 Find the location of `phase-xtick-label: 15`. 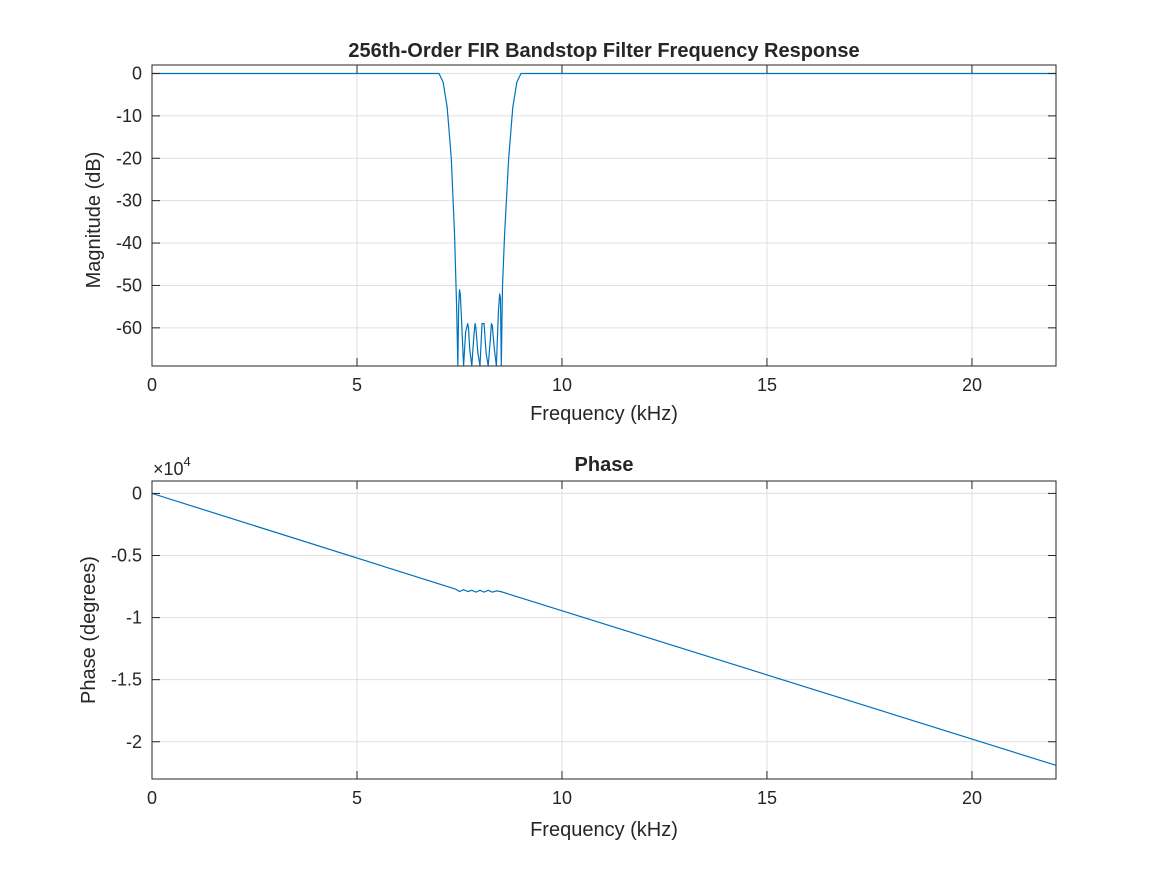

phase-xtick-label: 15 is located at coordinates (767, 798).